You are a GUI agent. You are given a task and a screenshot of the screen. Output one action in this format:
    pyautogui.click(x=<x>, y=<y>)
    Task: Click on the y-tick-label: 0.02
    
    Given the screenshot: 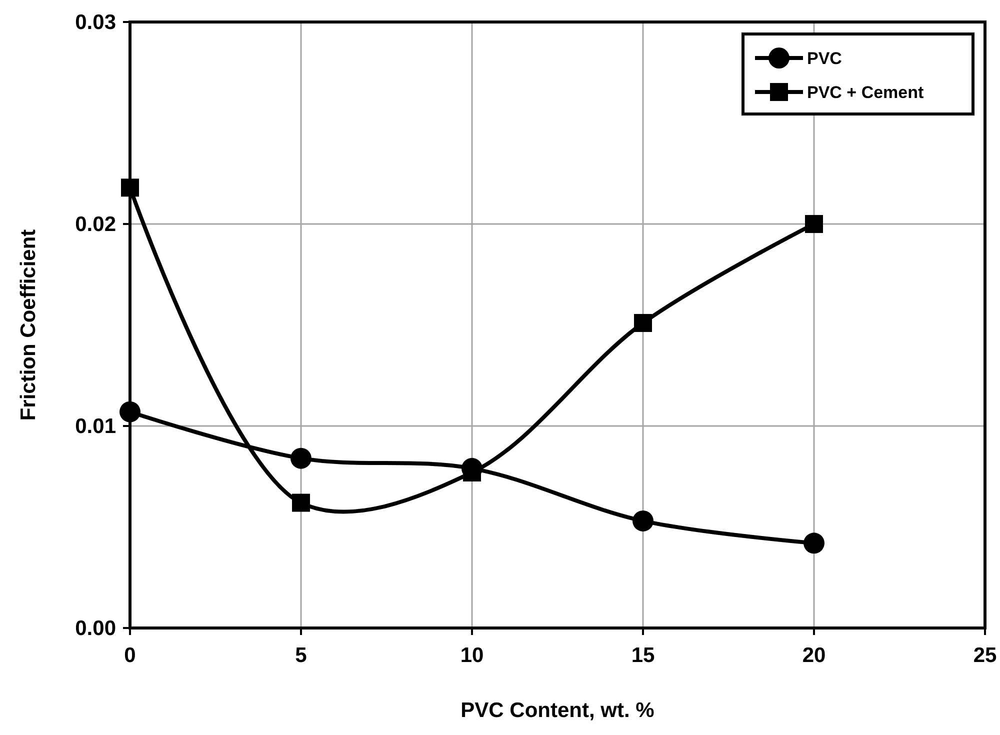 What is the action you would take?
    pyautogui.click(x=95, y=224)
    